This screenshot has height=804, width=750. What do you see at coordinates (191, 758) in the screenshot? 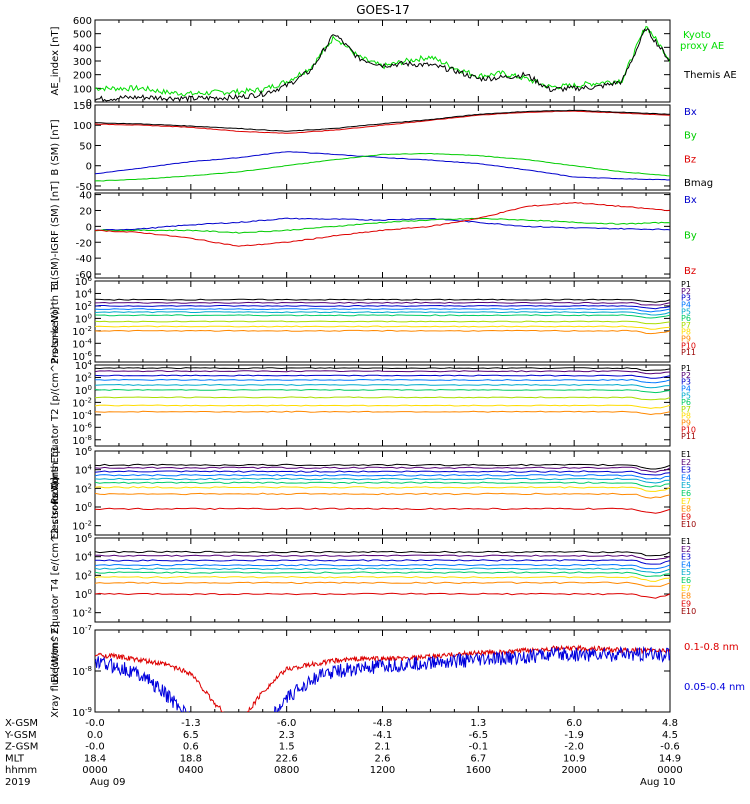
I see `x-axis-value: 18.8` at bounding box center [191, 758].